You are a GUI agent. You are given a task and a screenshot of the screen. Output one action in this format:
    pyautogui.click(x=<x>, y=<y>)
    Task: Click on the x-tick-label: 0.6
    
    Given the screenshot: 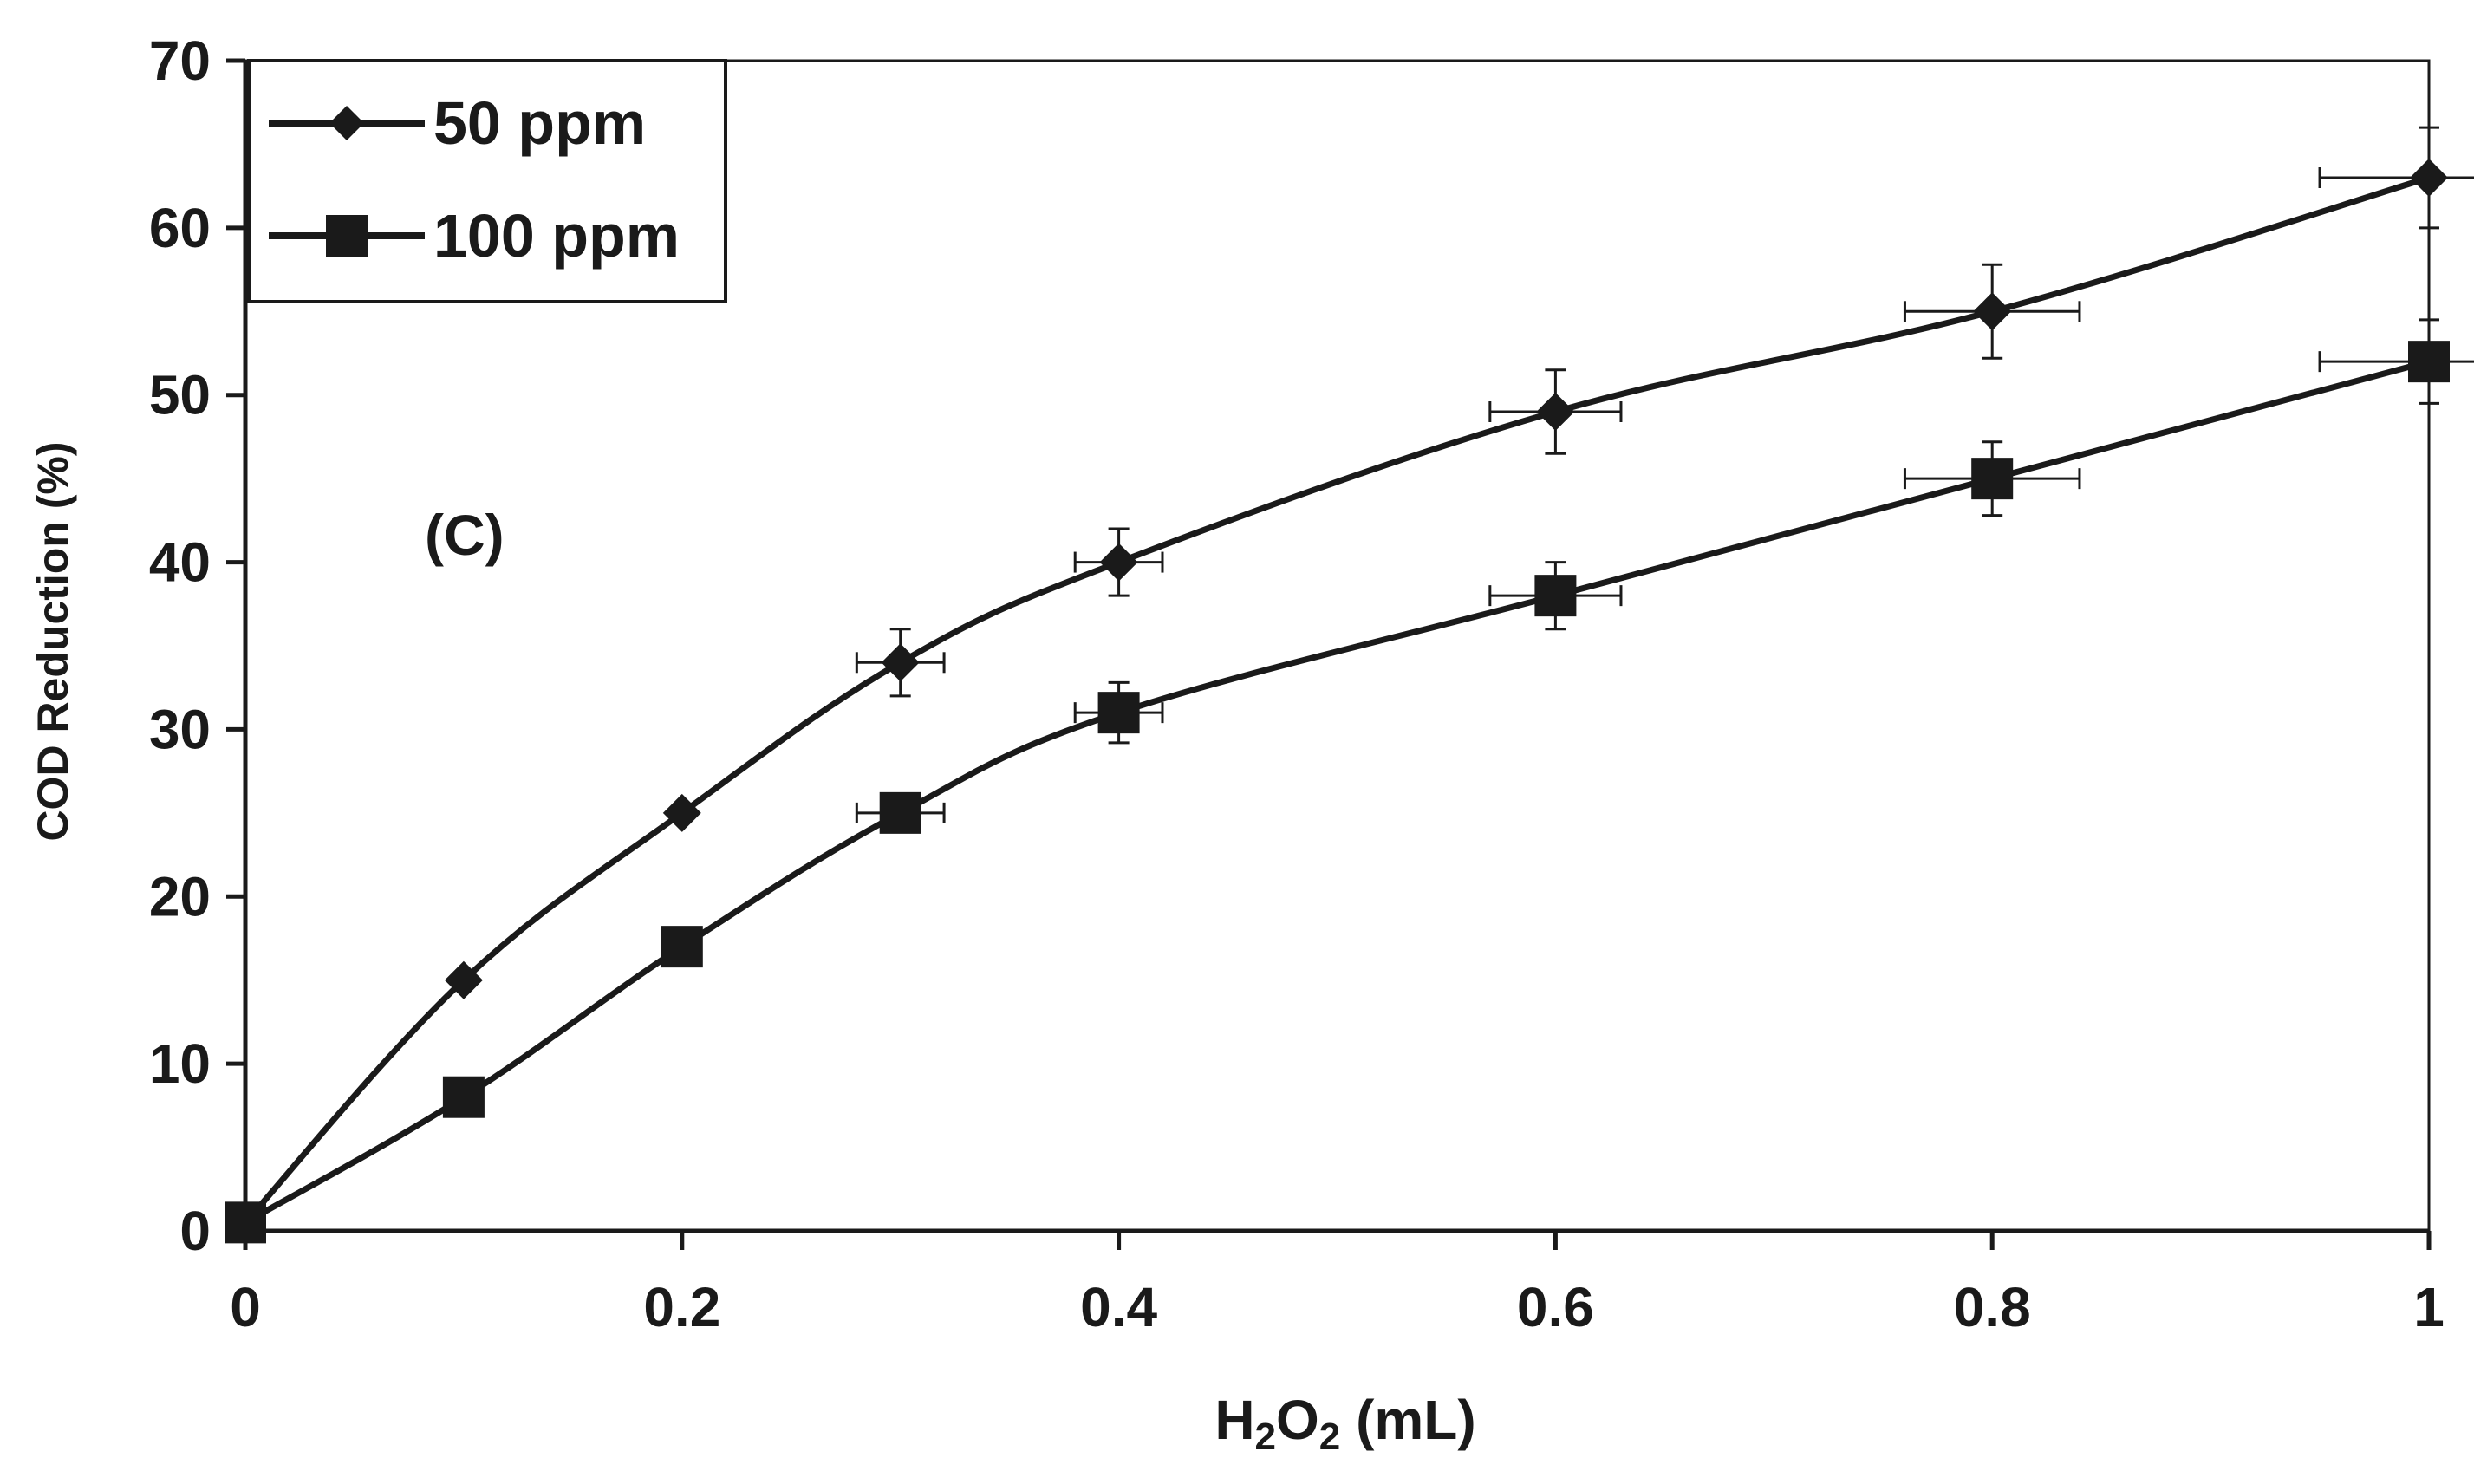 What is the action you would take?
    pyautogui.click(x=1555, y=1307)
    